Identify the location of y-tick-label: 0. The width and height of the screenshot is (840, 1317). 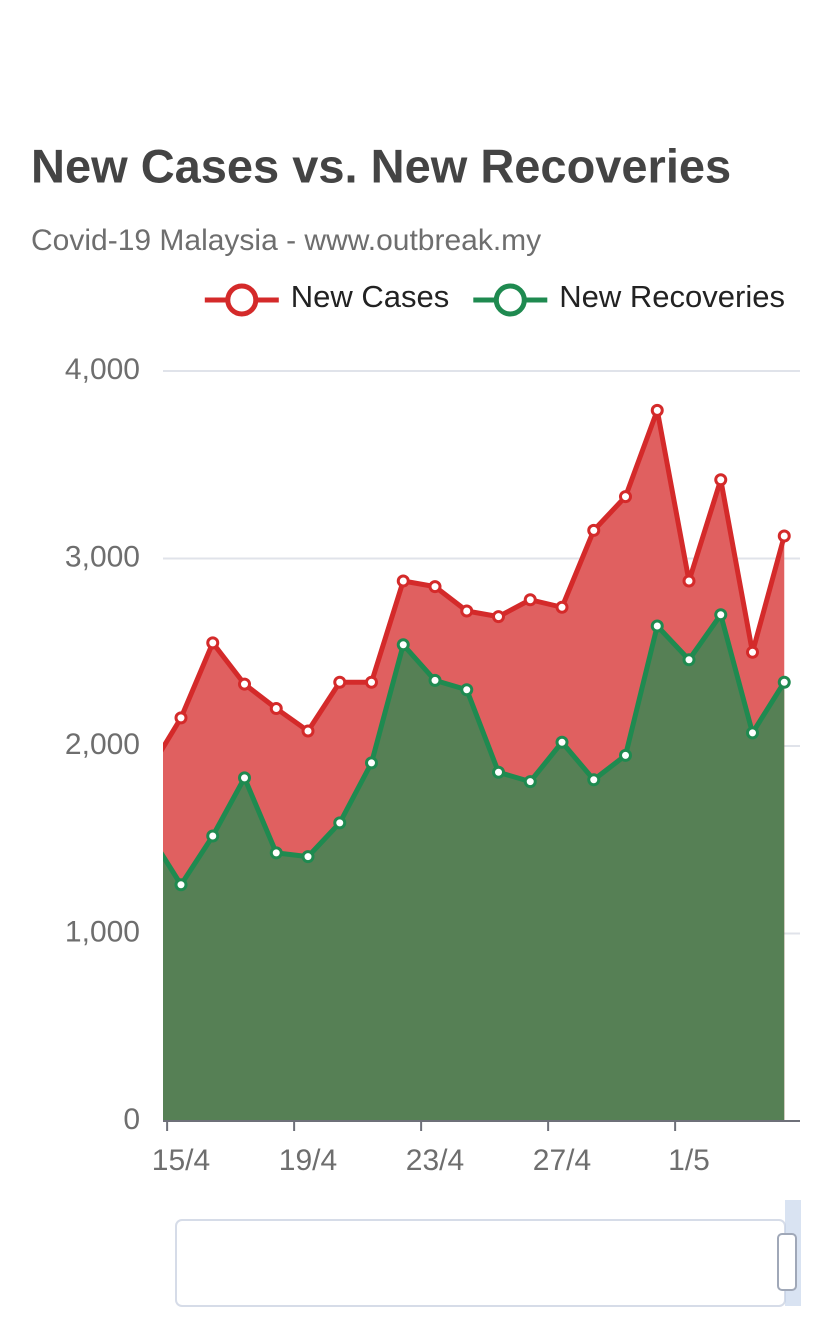
(131, 1119).